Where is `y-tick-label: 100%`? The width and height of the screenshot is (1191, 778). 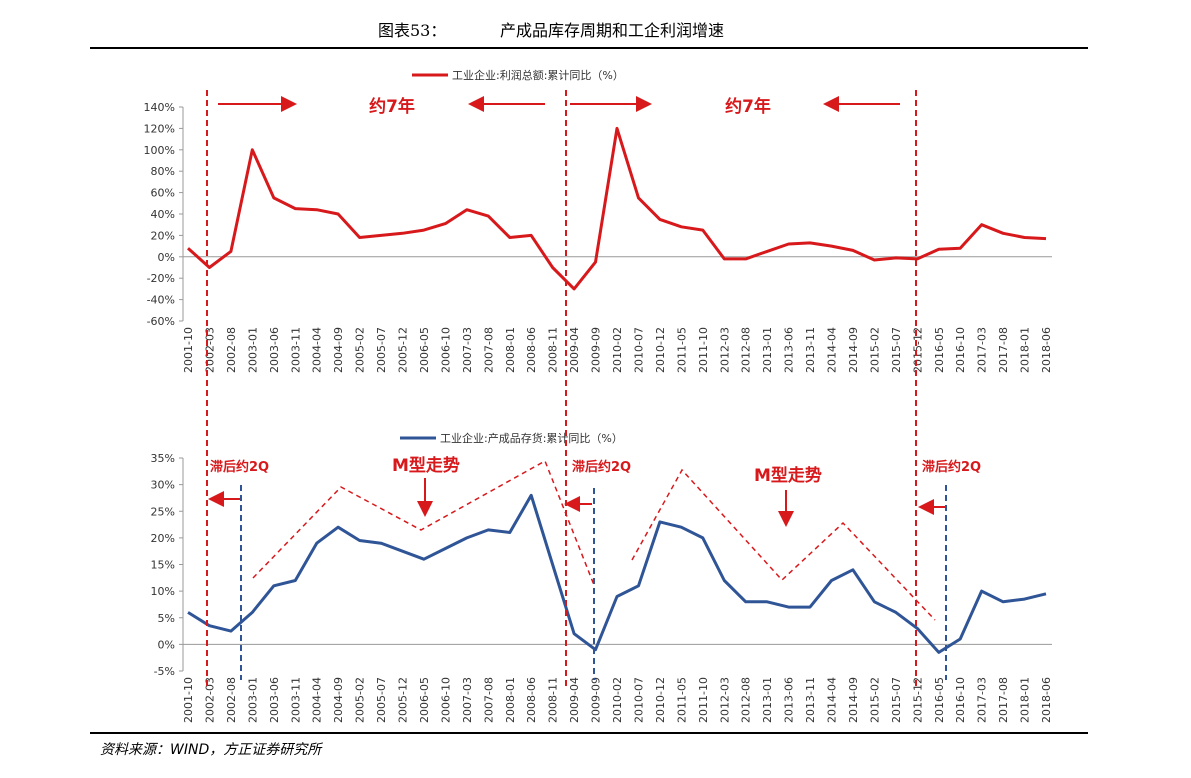
y-tick-label: 100% is located at coordinates (159, 150).